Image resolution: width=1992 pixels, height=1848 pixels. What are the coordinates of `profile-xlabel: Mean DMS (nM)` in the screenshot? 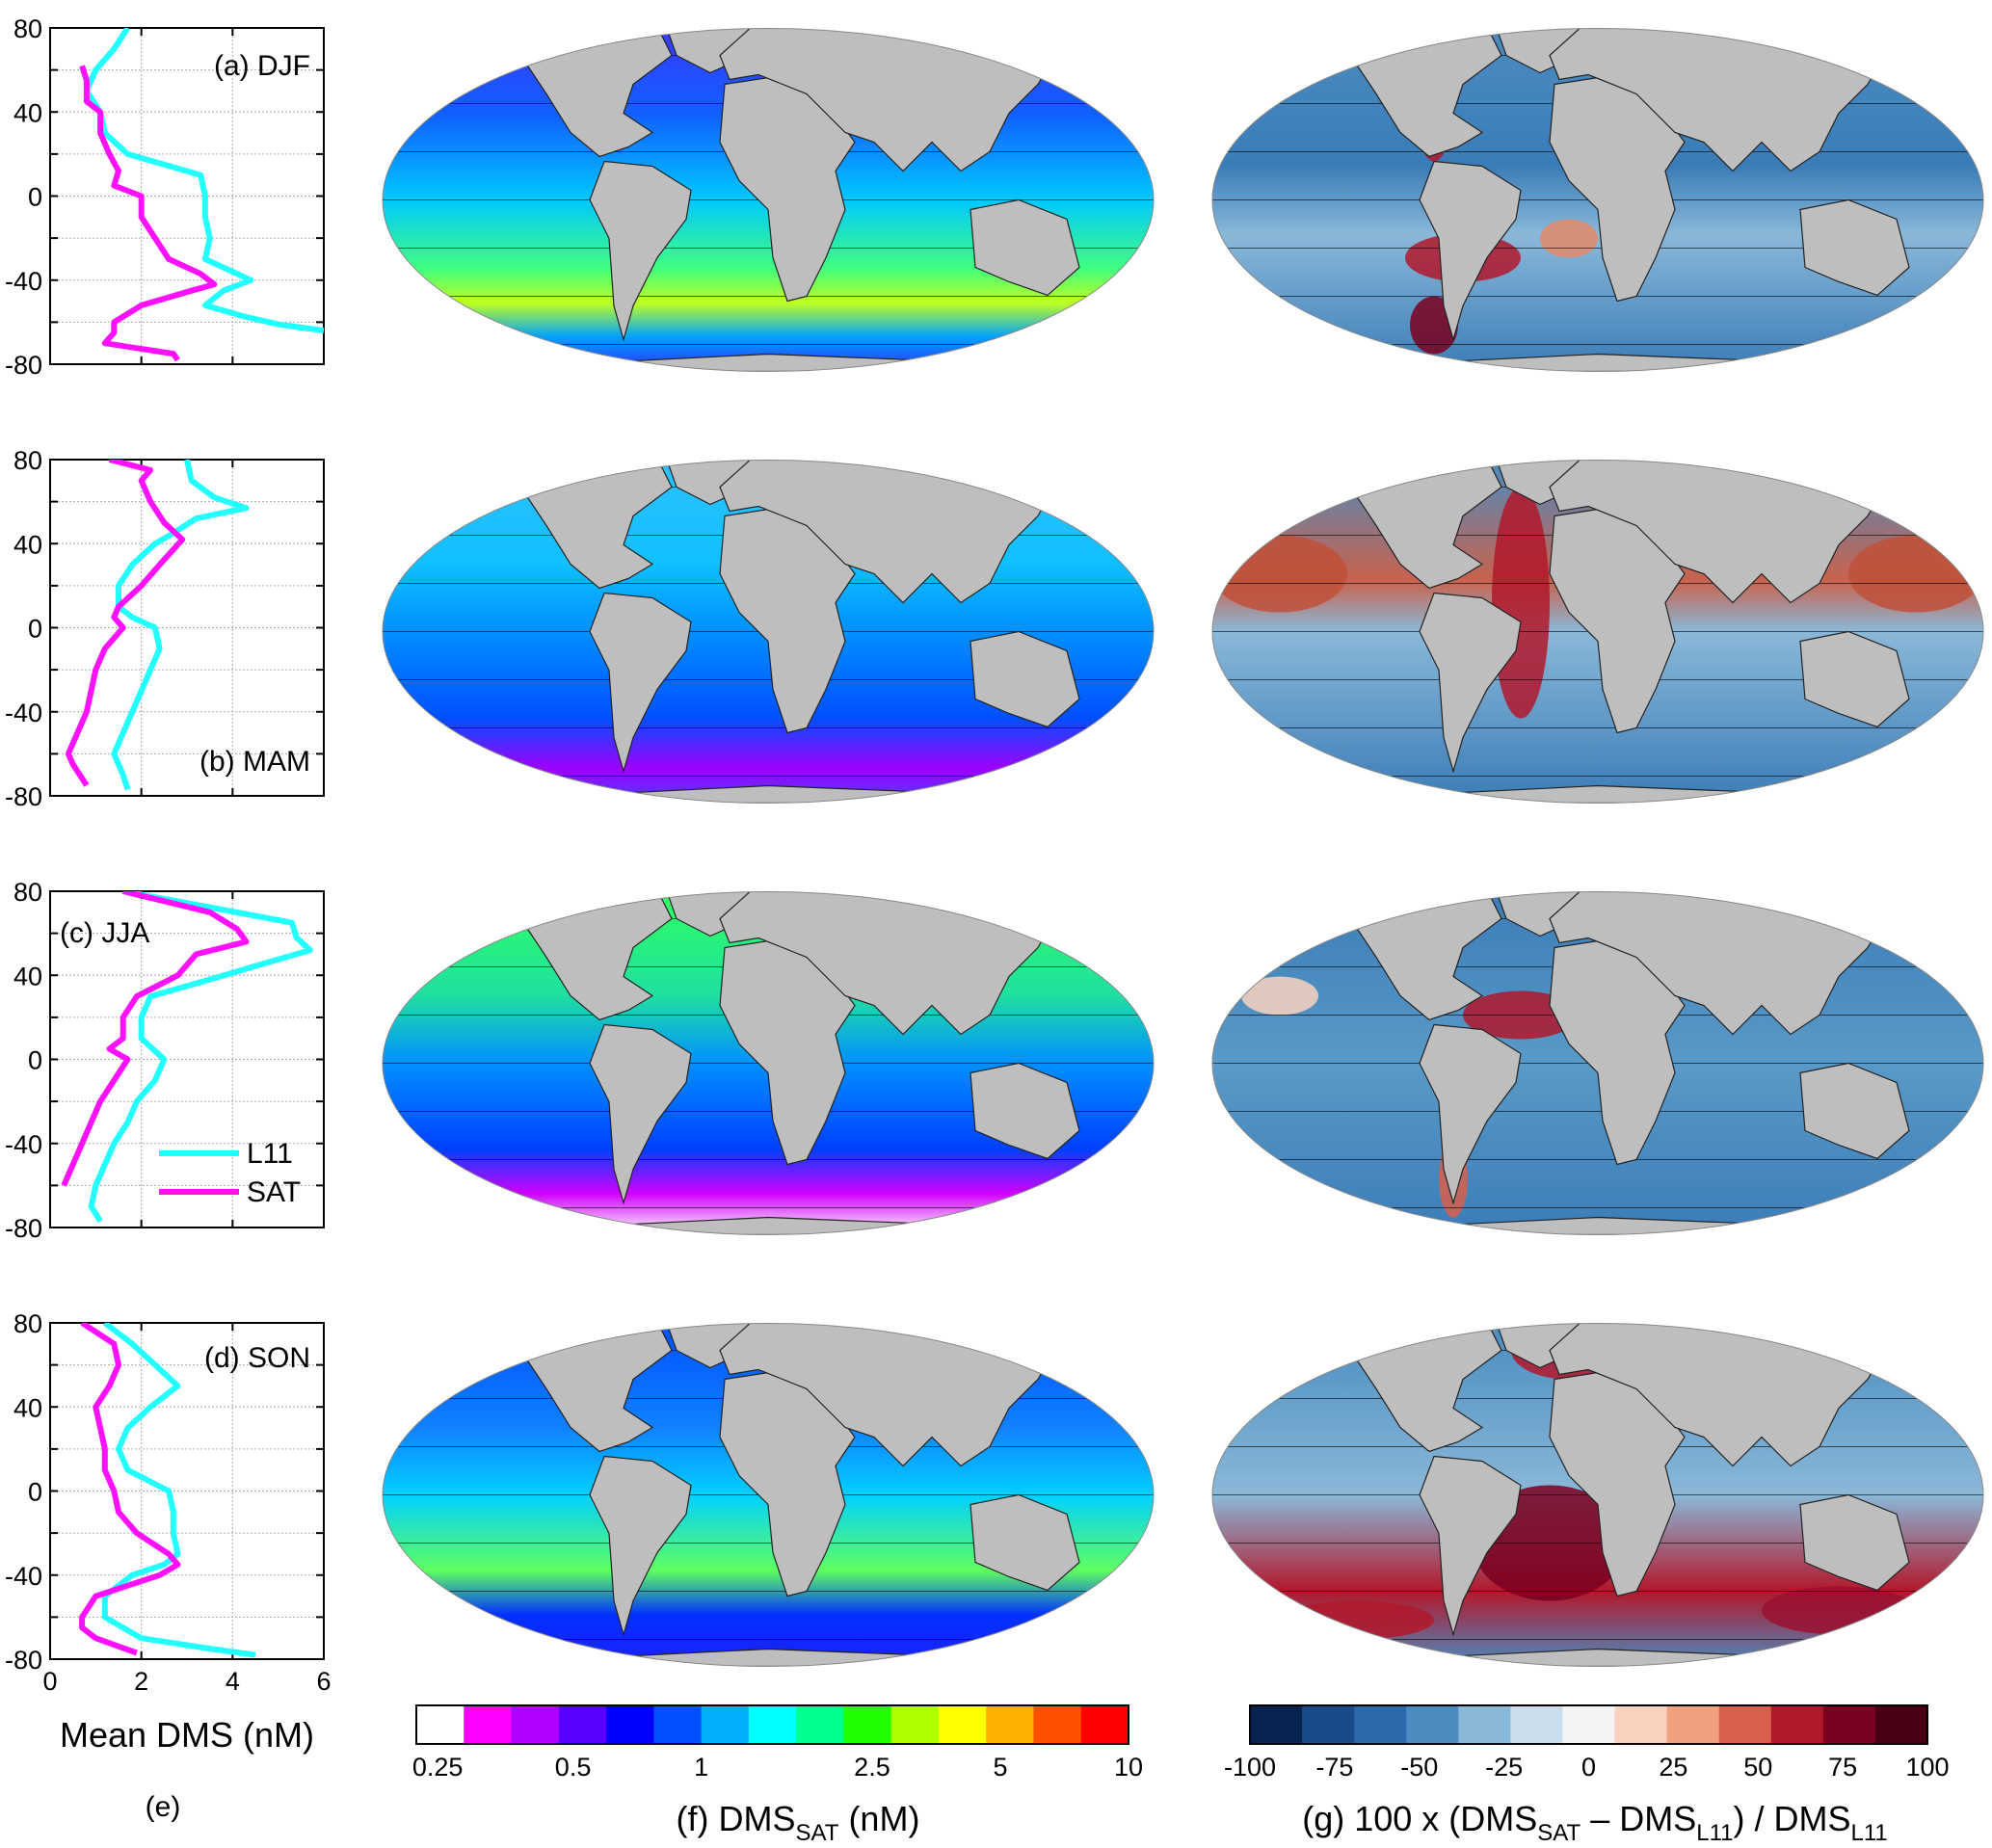 It's located at (187, 1735).